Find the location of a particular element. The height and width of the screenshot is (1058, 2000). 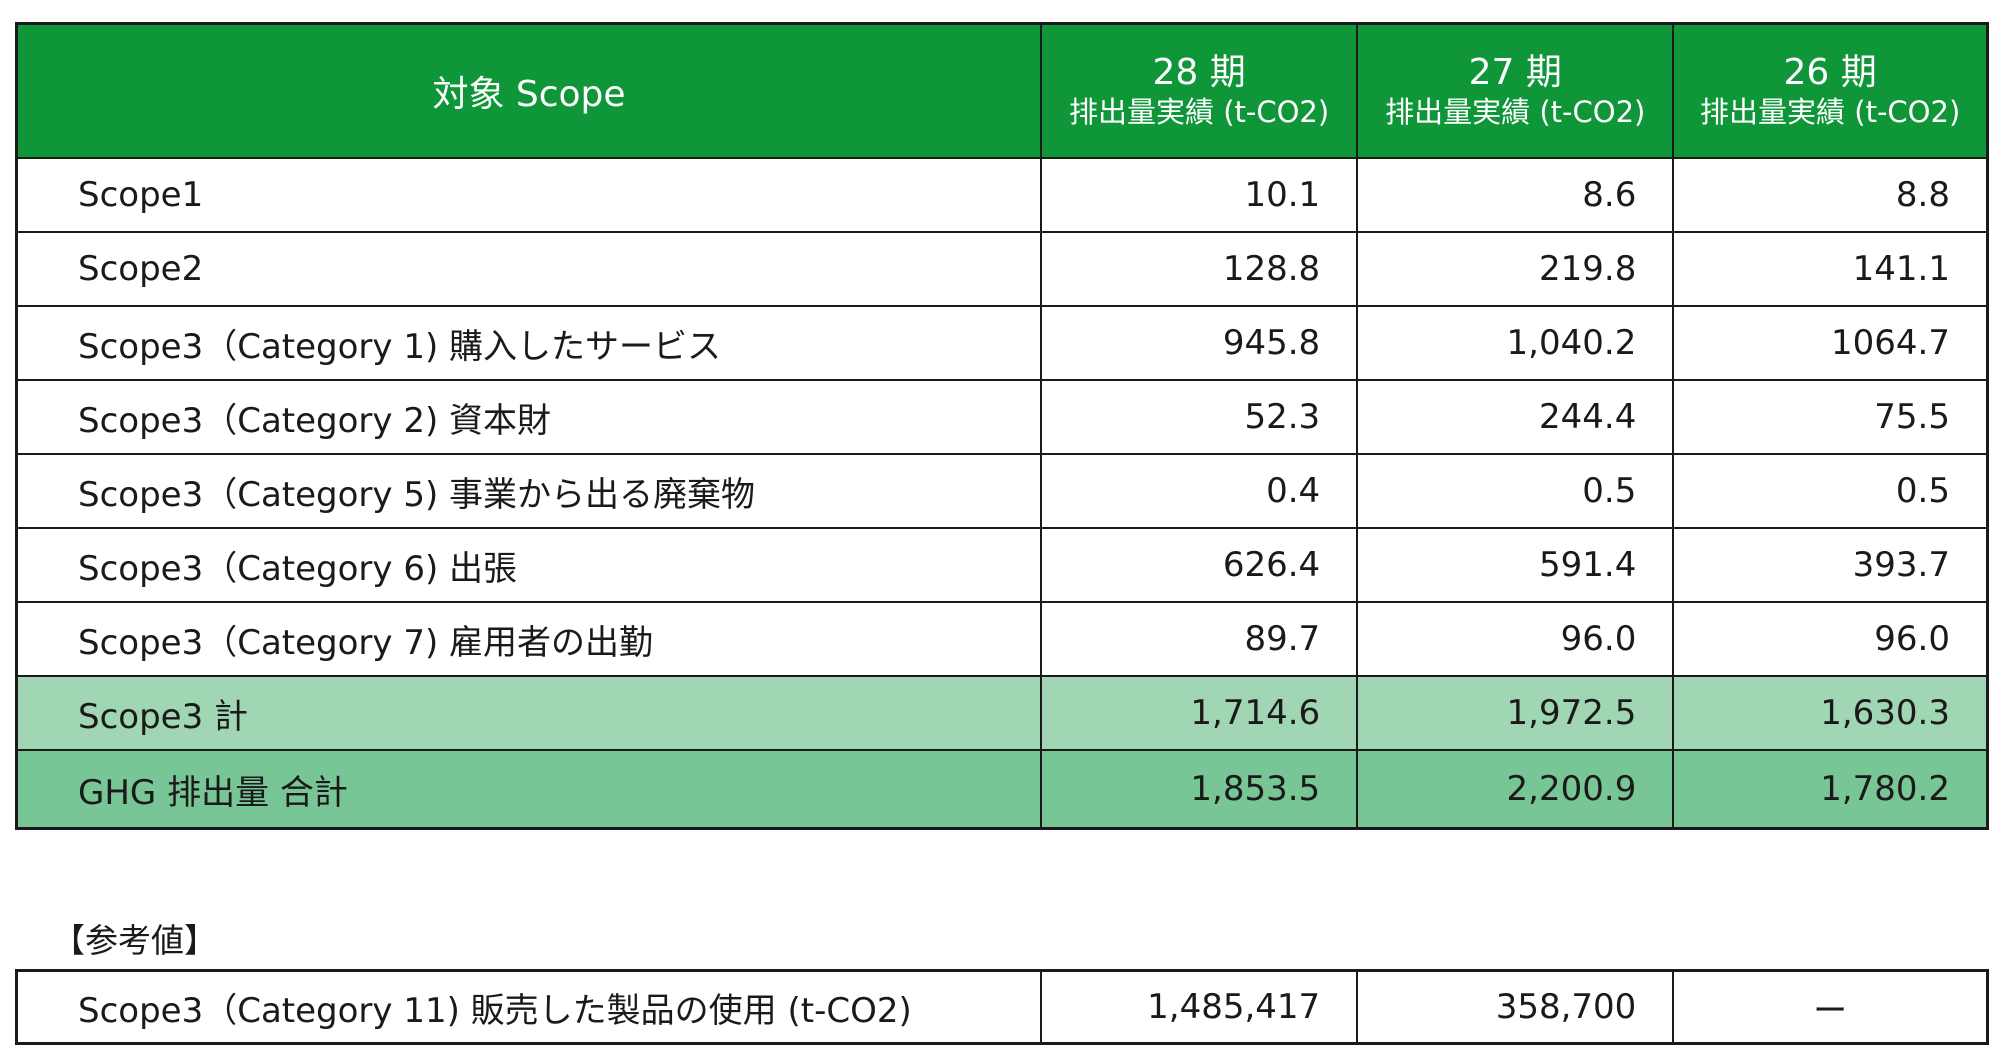

table-row: Scope2 128.8 219.8 141.1 is located at coordinates (1002, 269).